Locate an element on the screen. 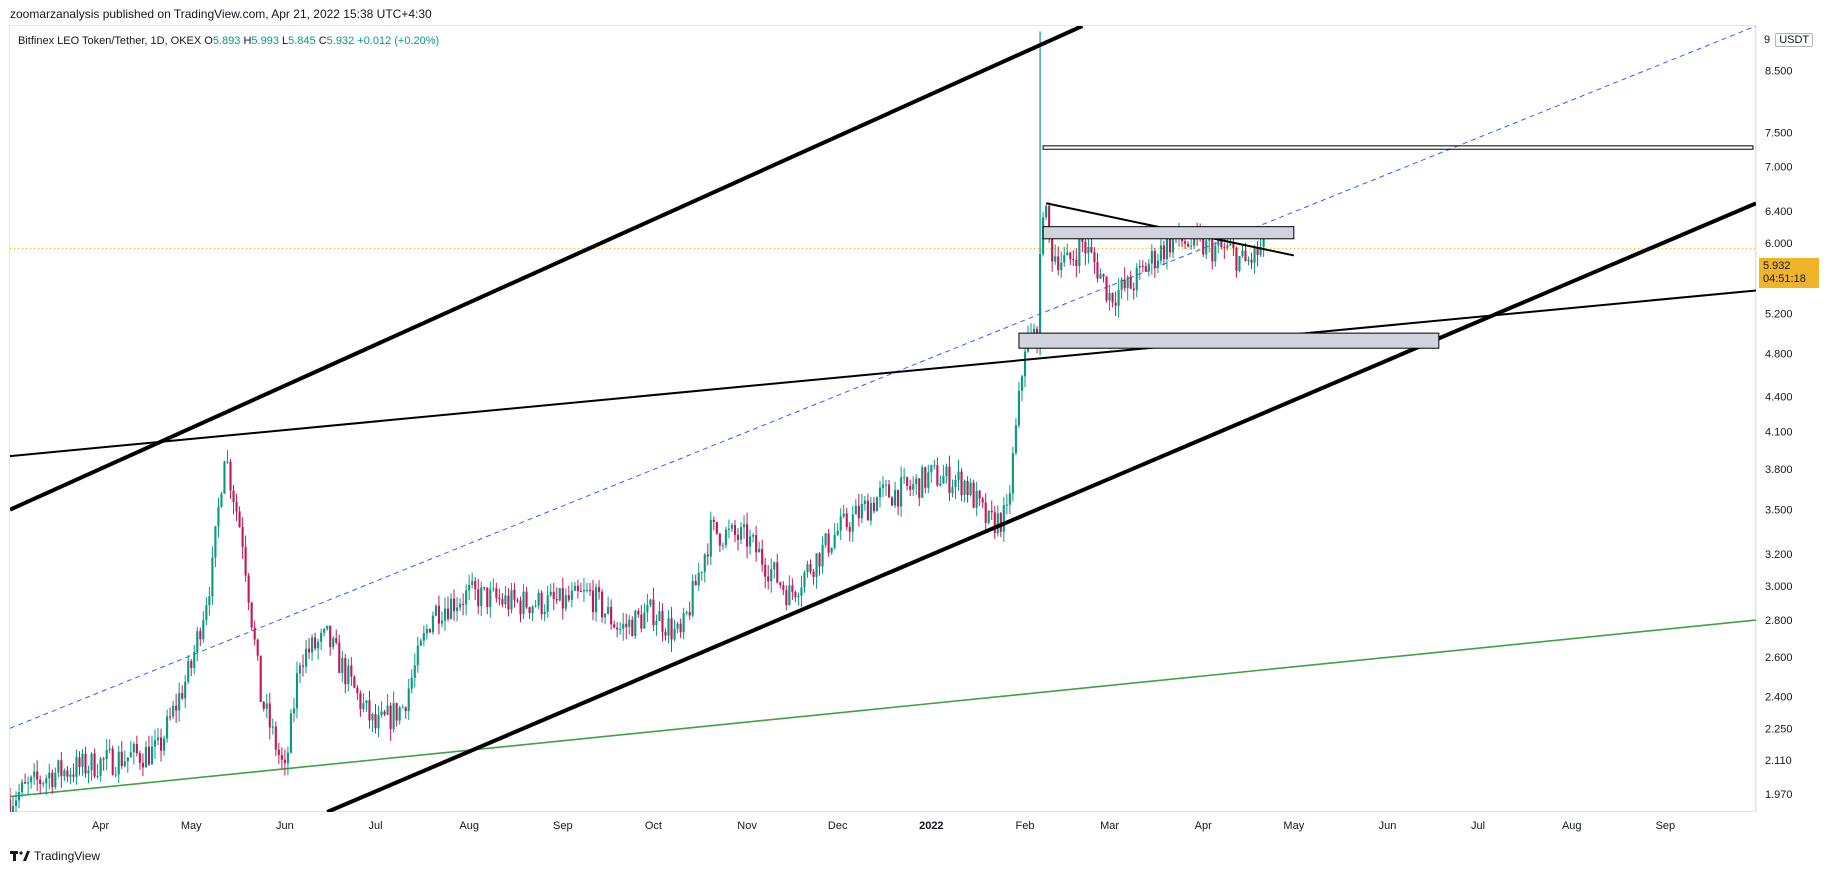  footer-brand: TradingView is located at coordinates (55, 856).